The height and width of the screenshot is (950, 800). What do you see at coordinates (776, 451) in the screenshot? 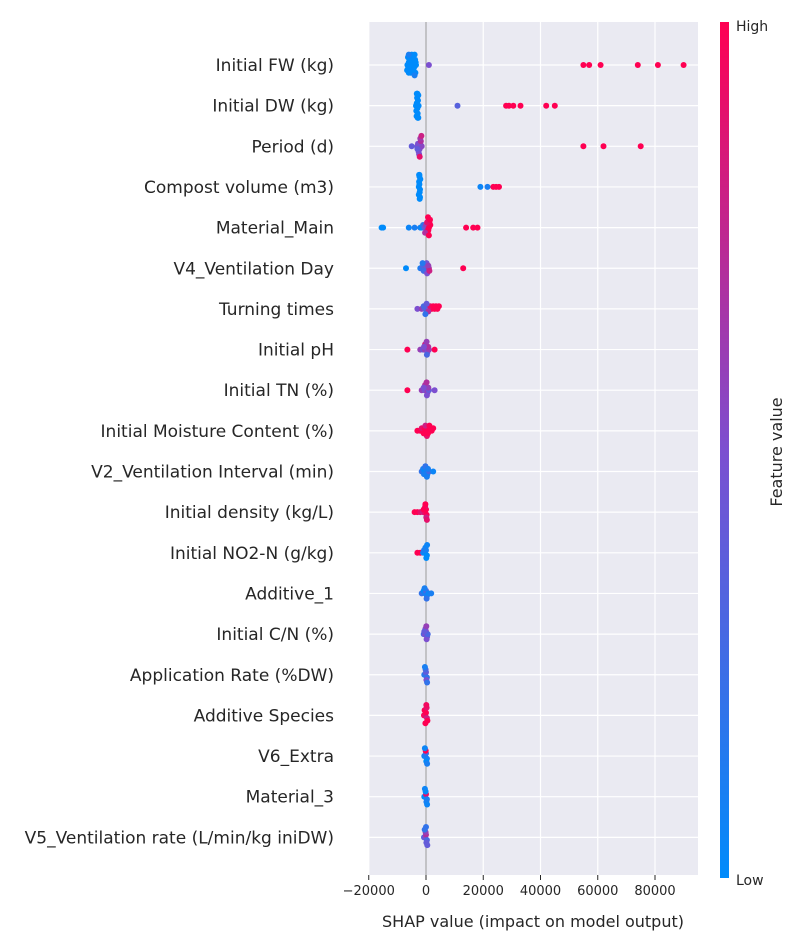
I see `colorbar-title: Feature value` at bounding box center [776, 451].